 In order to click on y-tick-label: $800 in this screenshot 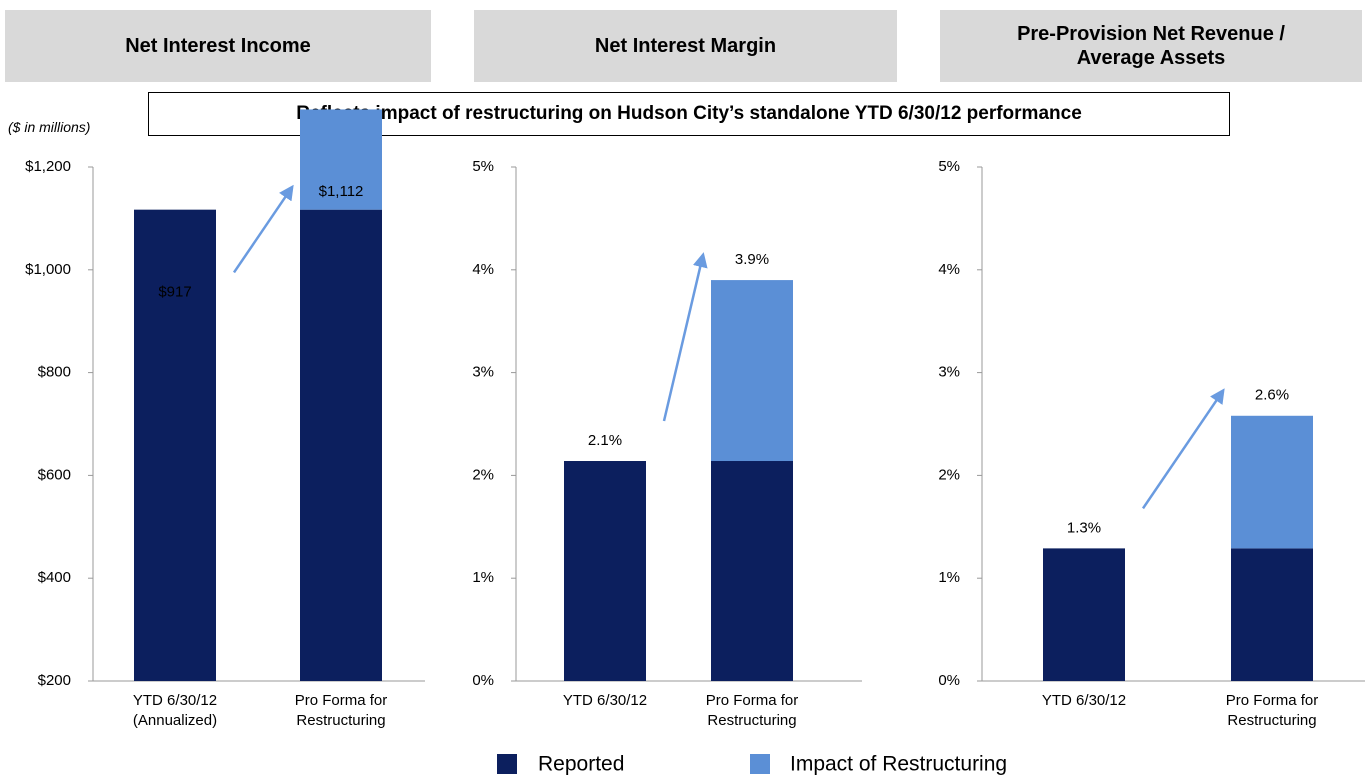, I will do `click(54, 372)`.